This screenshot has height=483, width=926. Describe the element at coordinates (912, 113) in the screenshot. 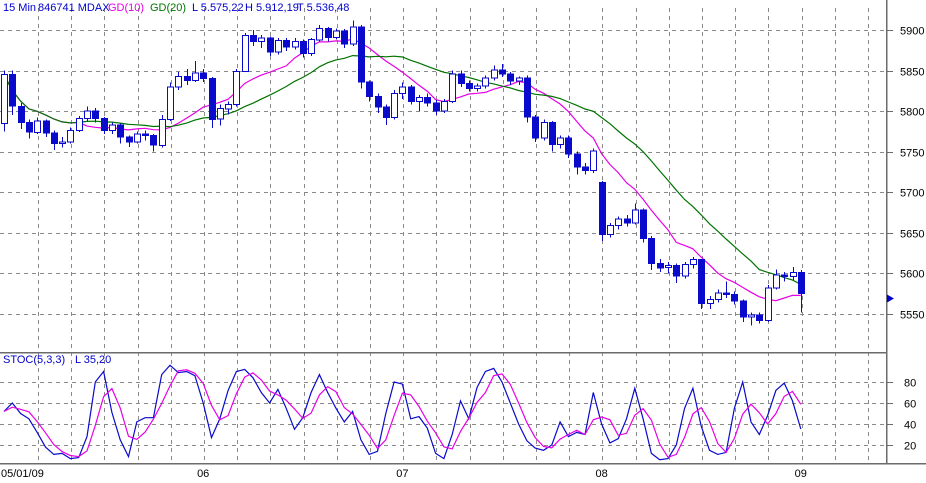

I see `price-tick-label: 5800` at that location.